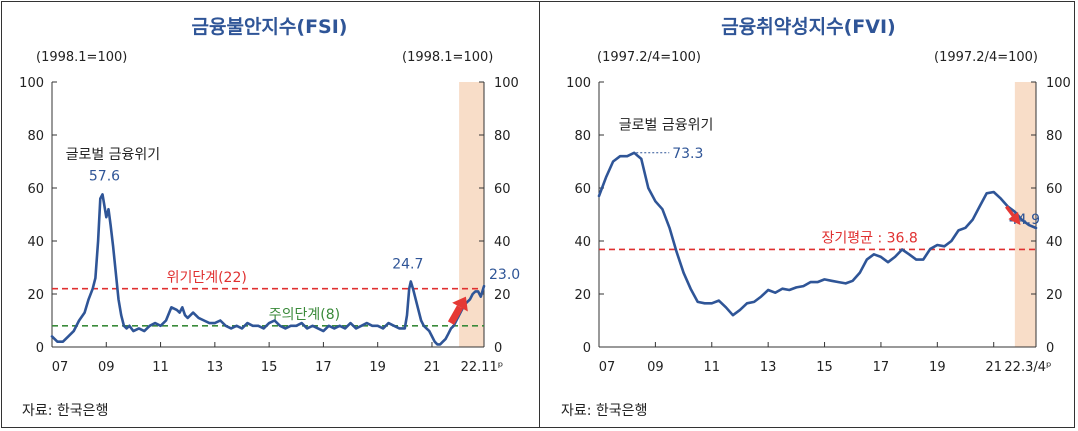  Describe the element at coordinates (504, 275) in the screenshot. I see `fsi-data-label: 23.0` at that location.